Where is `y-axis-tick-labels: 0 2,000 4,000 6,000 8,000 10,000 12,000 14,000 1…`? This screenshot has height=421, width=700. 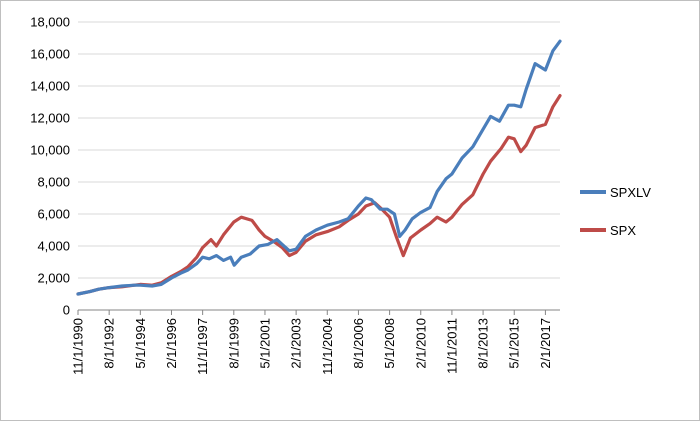 y-axis-tick-labels: 0 2,000 4,000 6,000 8,000 10,000 12,000 14,000 1… is located at coordinates (50, 166).